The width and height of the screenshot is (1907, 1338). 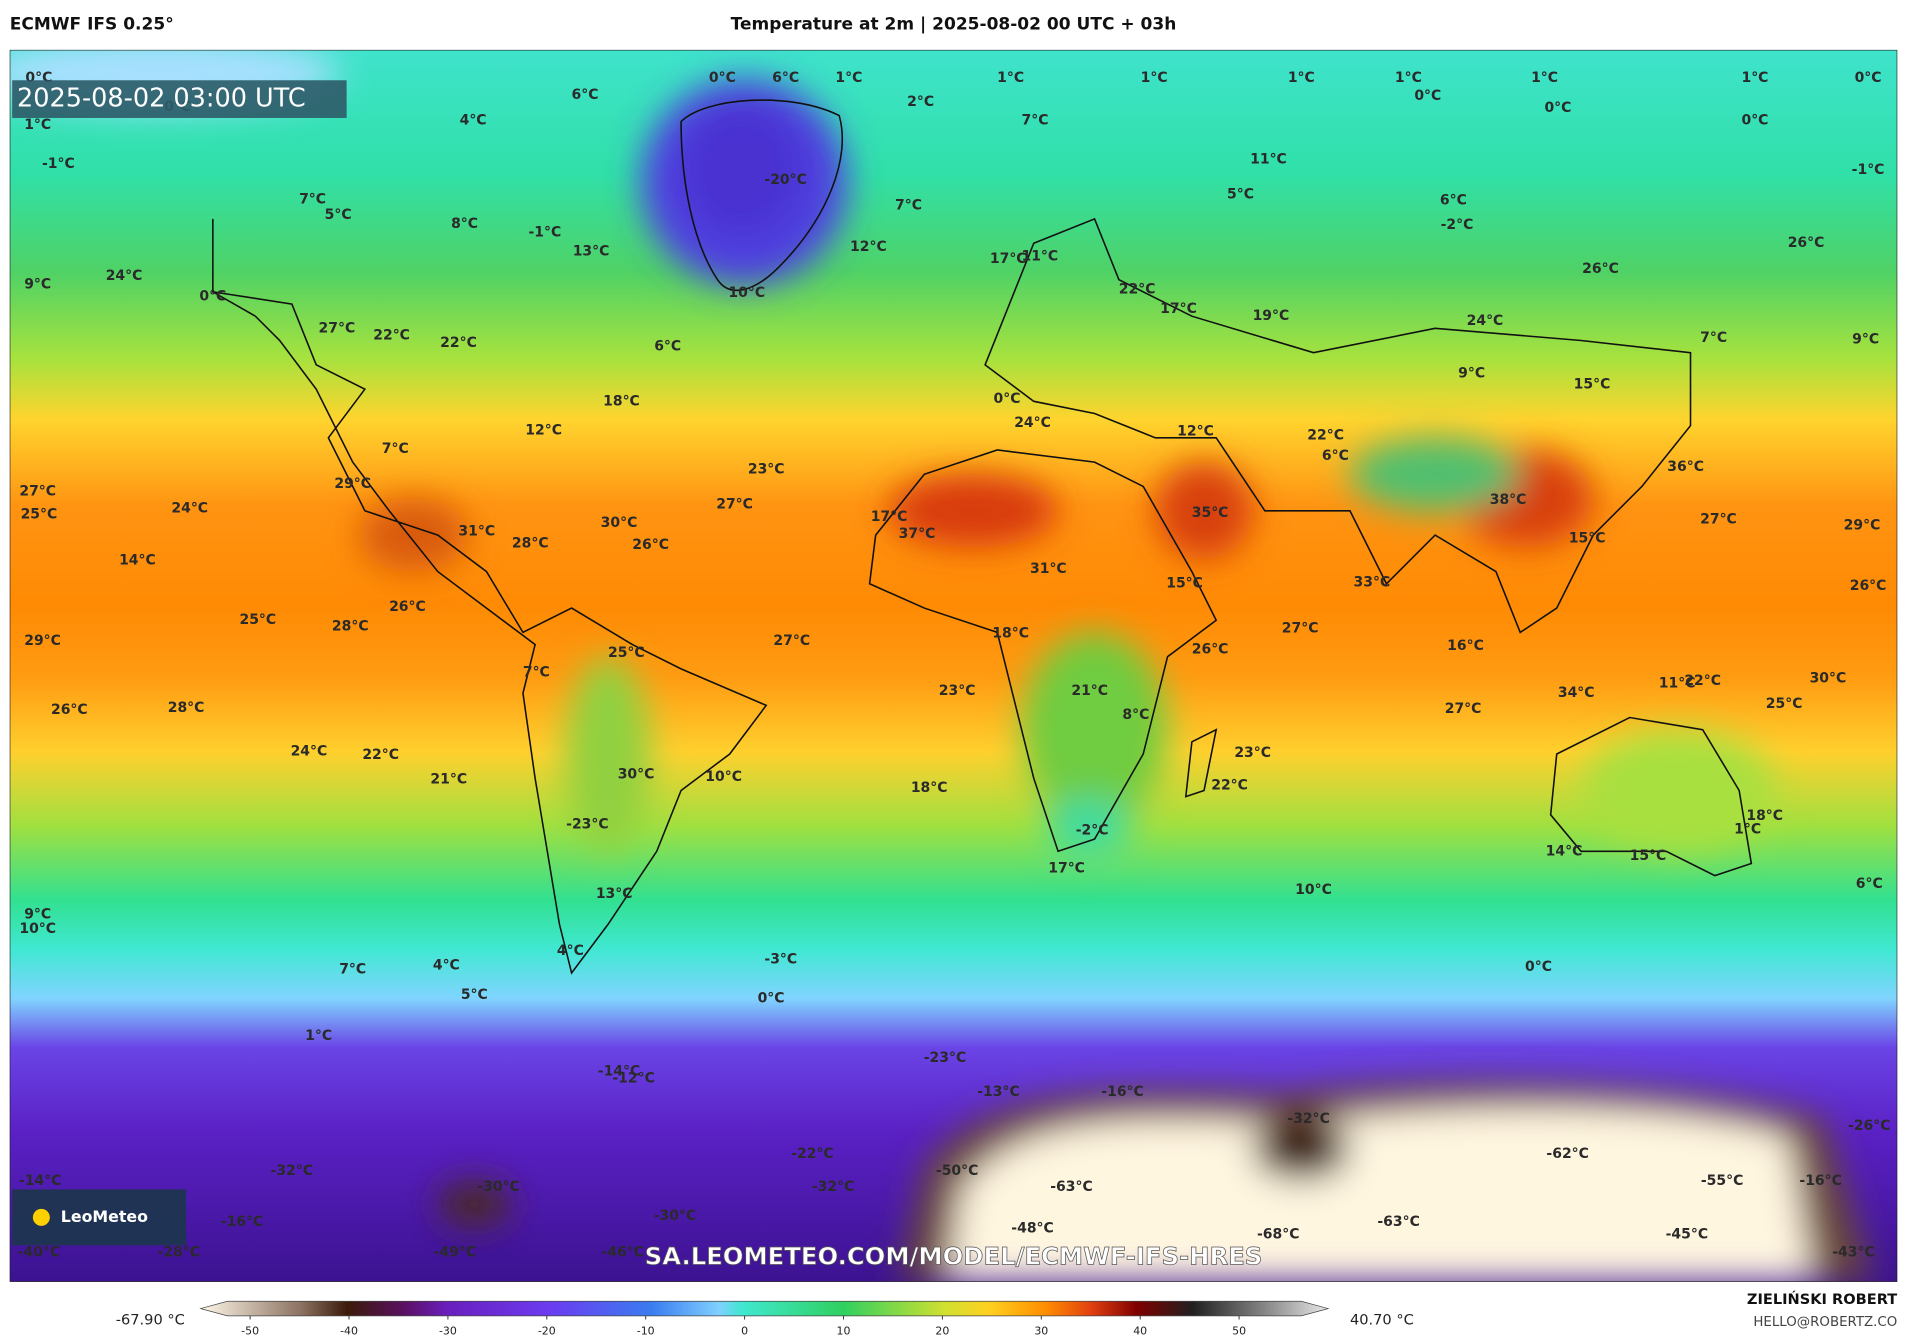 What do you see at coordinates (455, 1253) in the screenshot?
I see `temperature-label: -49°C` at bounding box center [455, 1253].